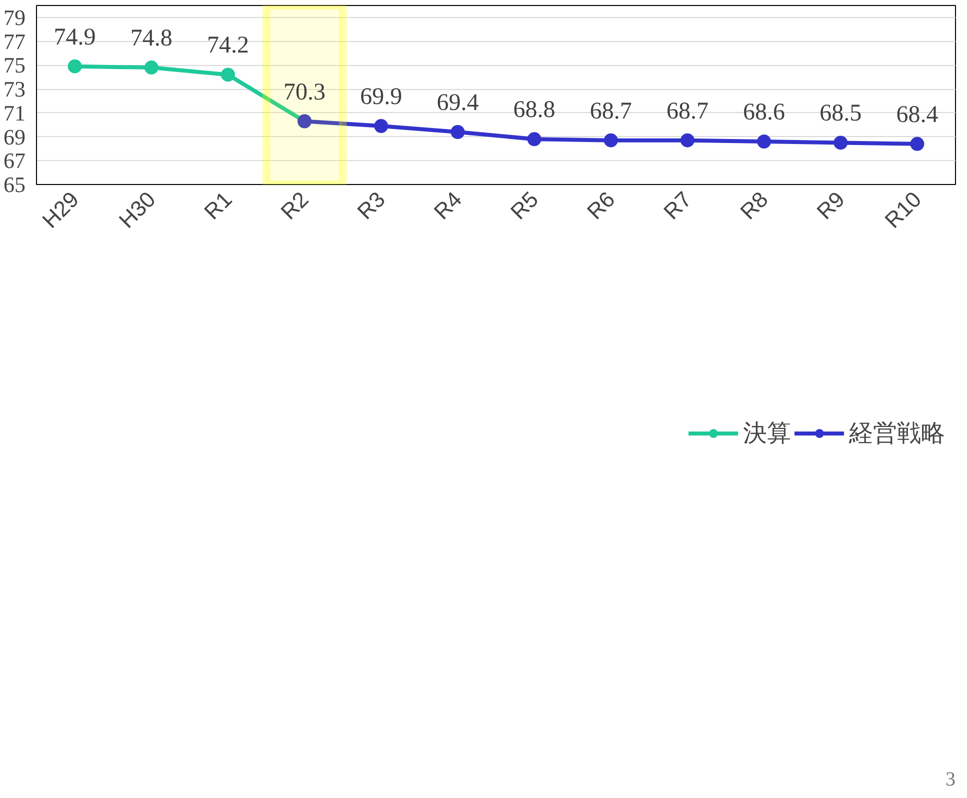 Image resolution: width=967 pixels, height=798 pixels. Describe the element at coordinates (15, 65) in the screenshot. I see `y-tick-label: 75` at that location.